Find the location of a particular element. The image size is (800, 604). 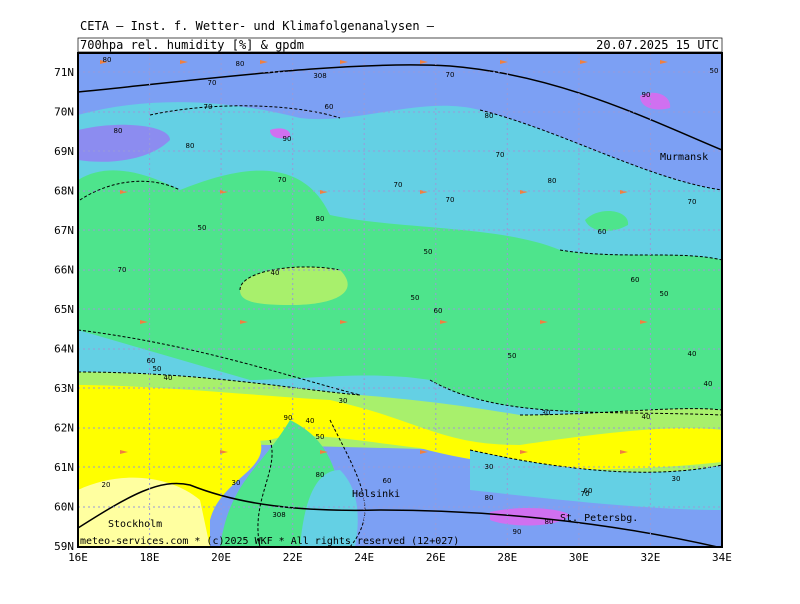

lon-label: 30E is located at coordinates (579, 557).